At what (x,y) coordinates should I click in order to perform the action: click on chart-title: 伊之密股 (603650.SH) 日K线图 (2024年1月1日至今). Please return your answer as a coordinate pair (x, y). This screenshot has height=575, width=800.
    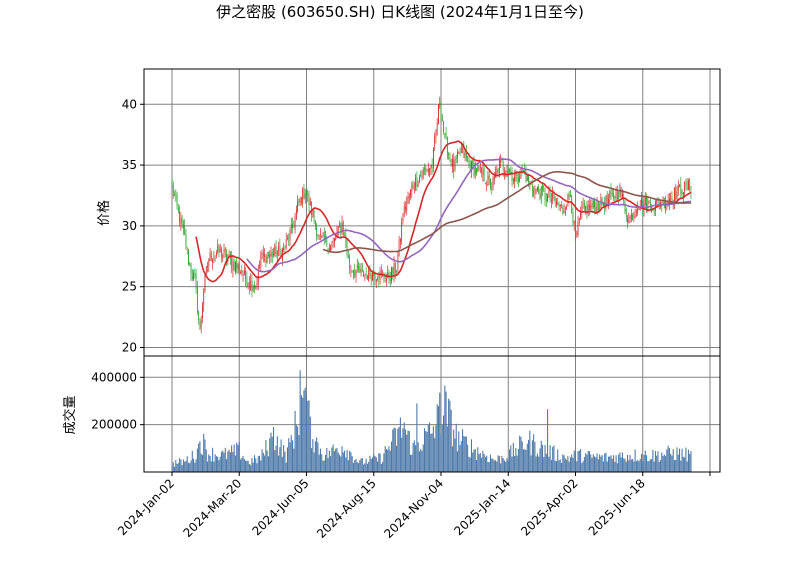
    Looking at the image, I should click on (400, 12).